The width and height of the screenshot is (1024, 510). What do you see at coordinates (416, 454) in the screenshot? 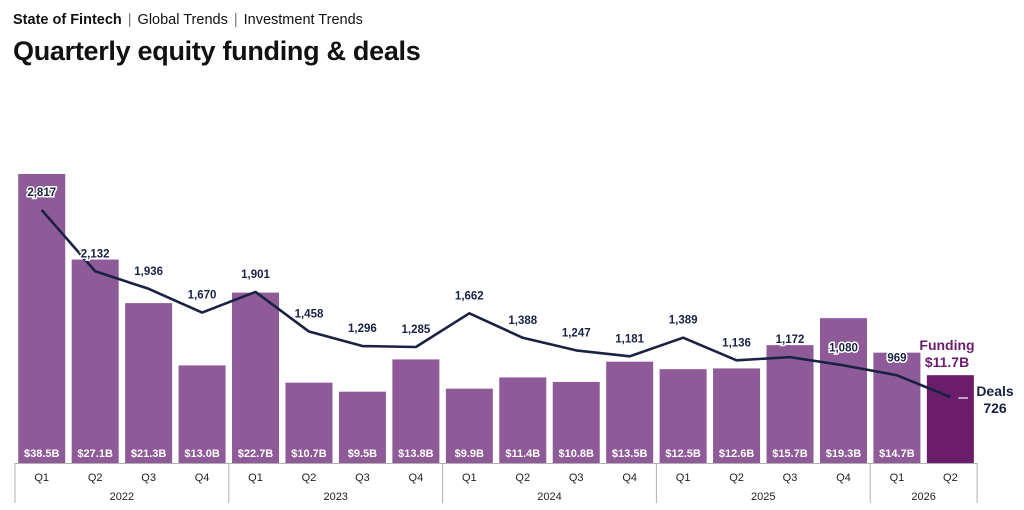
I see `funding-bar-label-7: $13.8B` at bounding box center [416, 454].